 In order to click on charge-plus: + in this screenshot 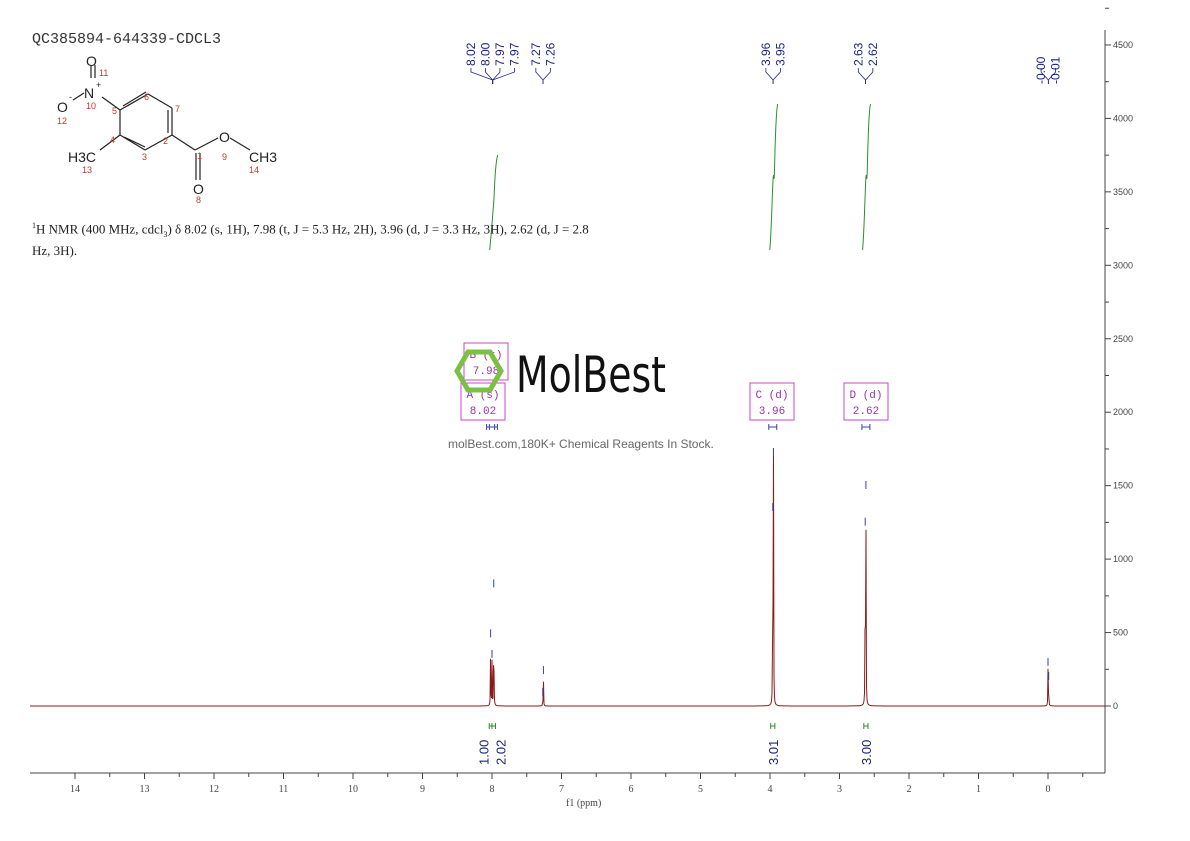, I will do `click(98, 85)`.